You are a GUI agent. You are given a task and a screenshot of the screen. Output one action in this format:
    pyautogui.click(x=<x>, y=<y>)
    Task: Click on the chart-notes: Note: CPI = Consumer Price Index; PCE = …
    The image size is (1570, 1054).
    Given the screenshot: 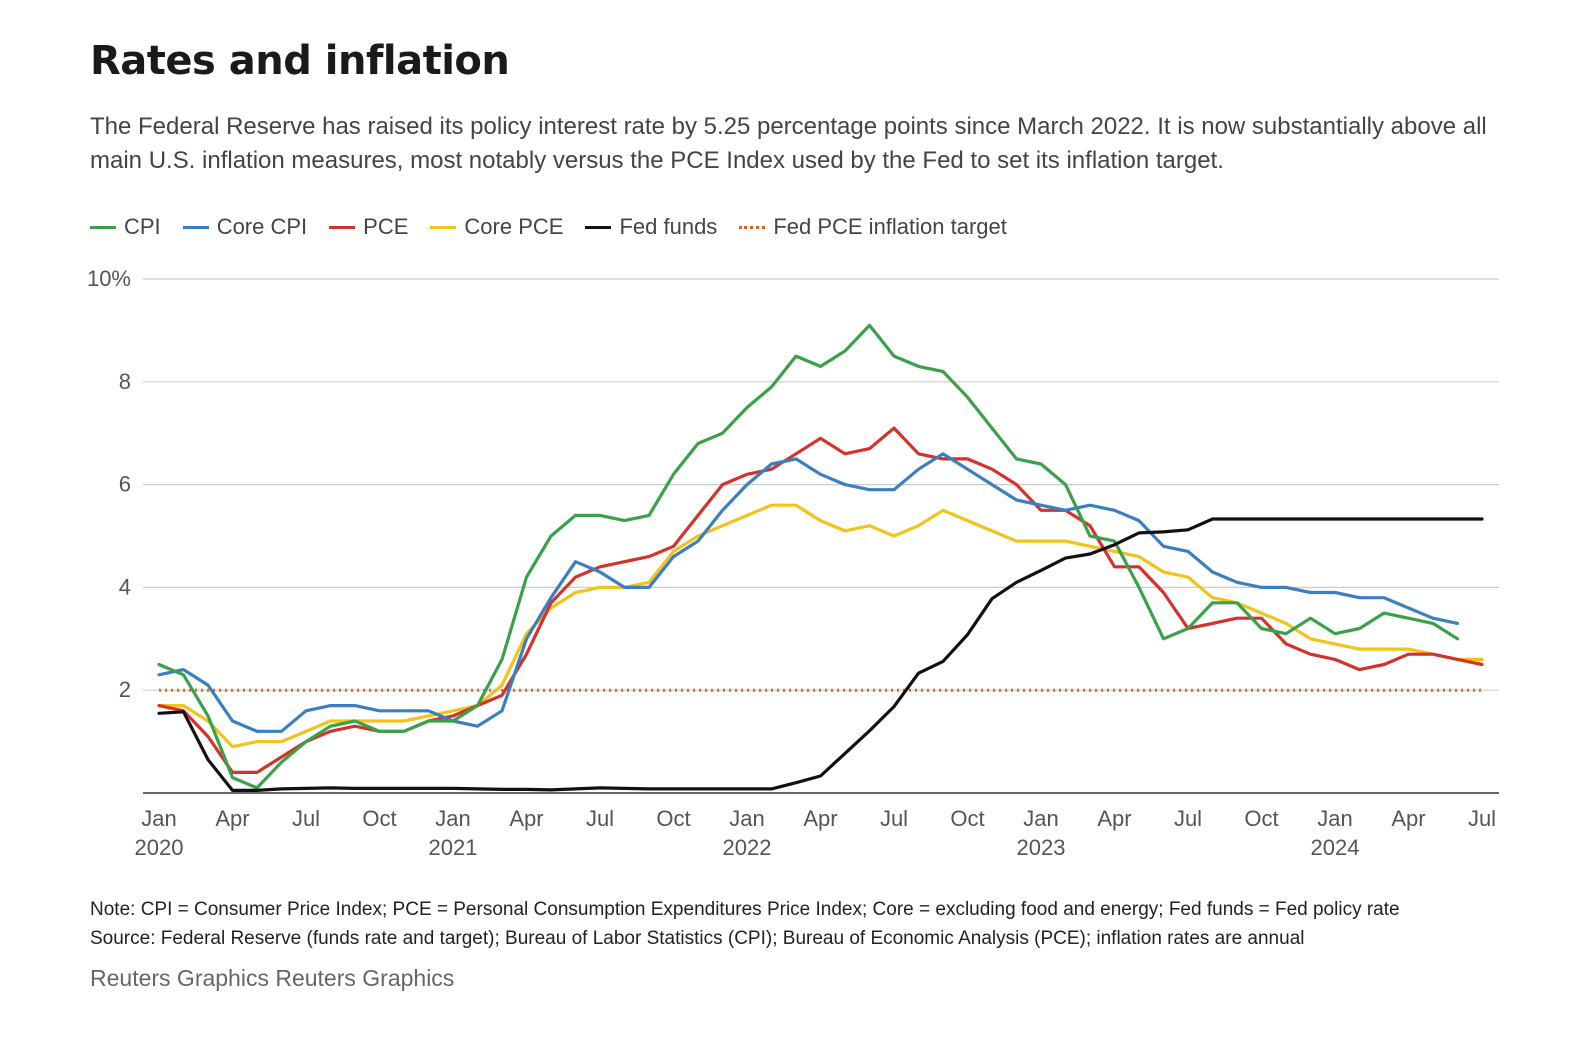 What is the action you would take?
    pyautogui.click(x=745, y=924)
    